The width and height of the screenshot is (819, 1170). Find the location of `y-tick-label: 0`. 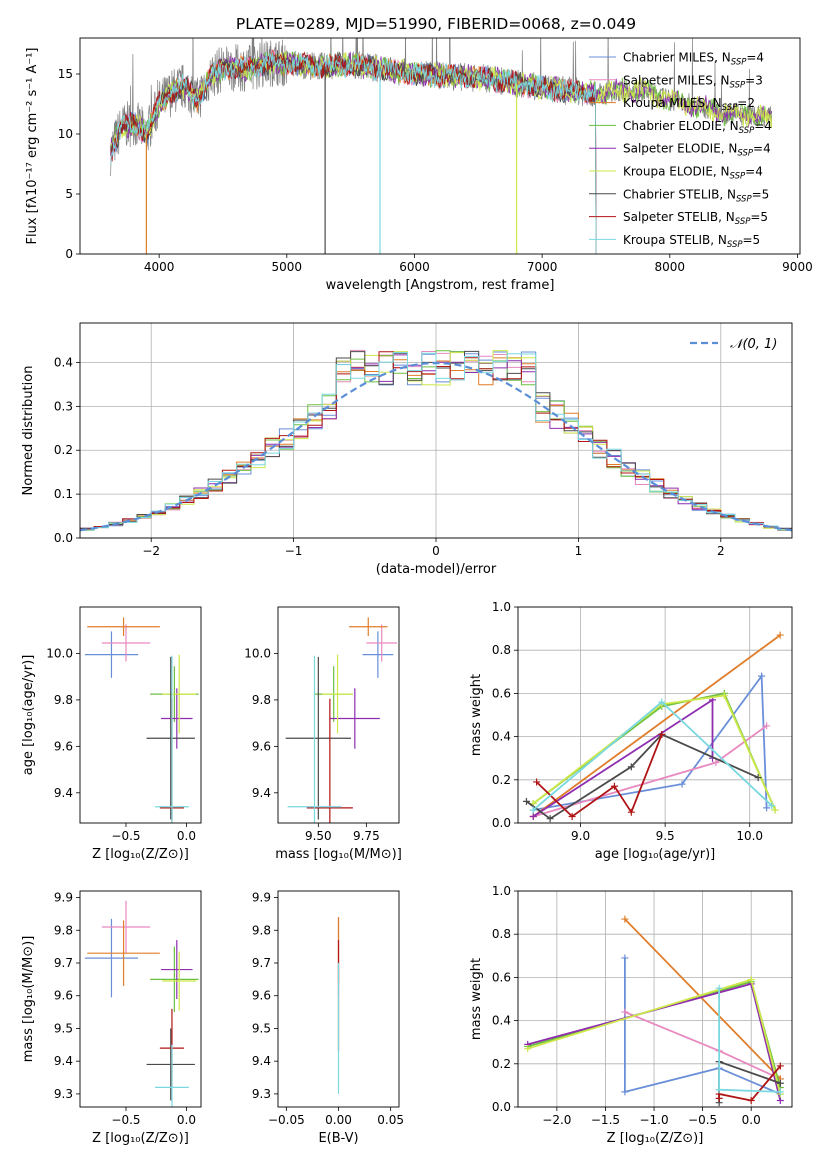

y-tick-label: 0 is located at coordinates (69, 254).